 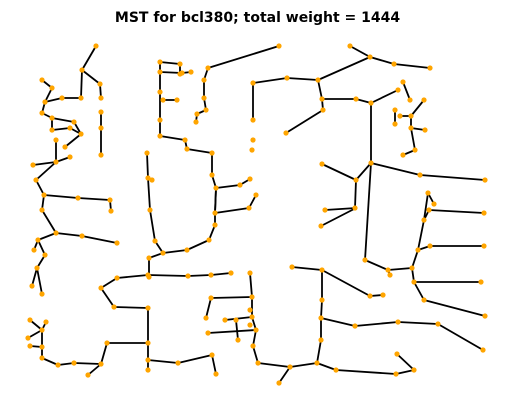 I want to click on plot-title: MST for bcl380; total weight = 1444, so click(x=257, y=18).